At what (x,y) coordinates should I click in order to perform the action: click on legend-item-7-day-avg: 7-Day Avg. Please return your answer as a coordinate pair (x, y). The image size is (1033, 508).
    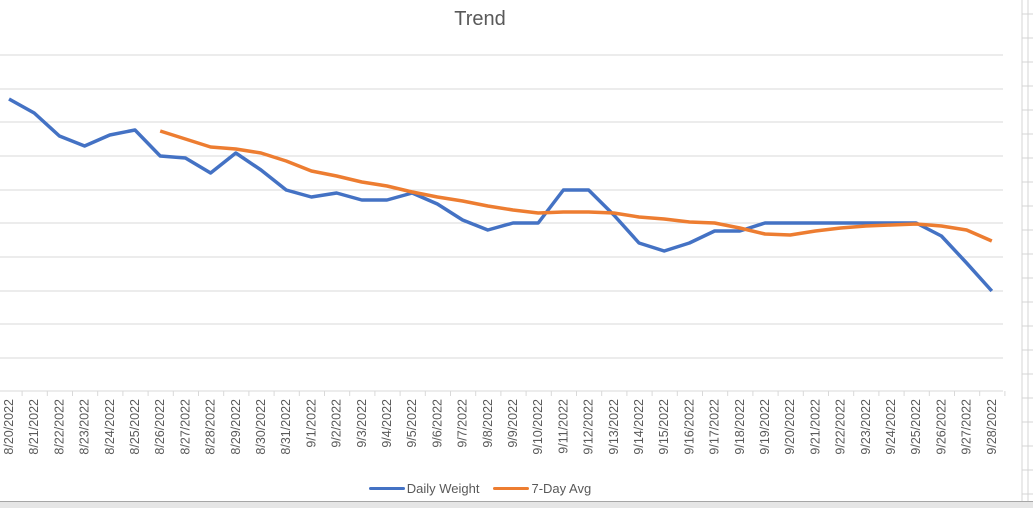
    Looking at the image, I should click on (542, 488).